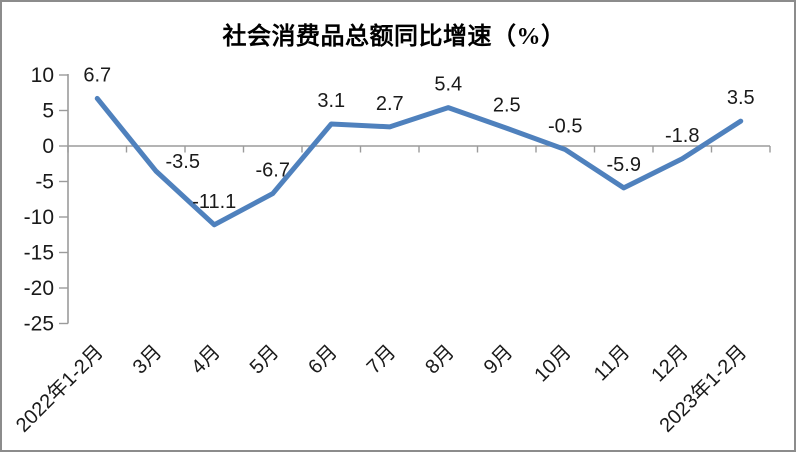 The height and width of the screenshot is (452, 796). Describe the element at coordinates (44, 182) in the screenshot. I see `y-axis-tick-label: -5` at that location.